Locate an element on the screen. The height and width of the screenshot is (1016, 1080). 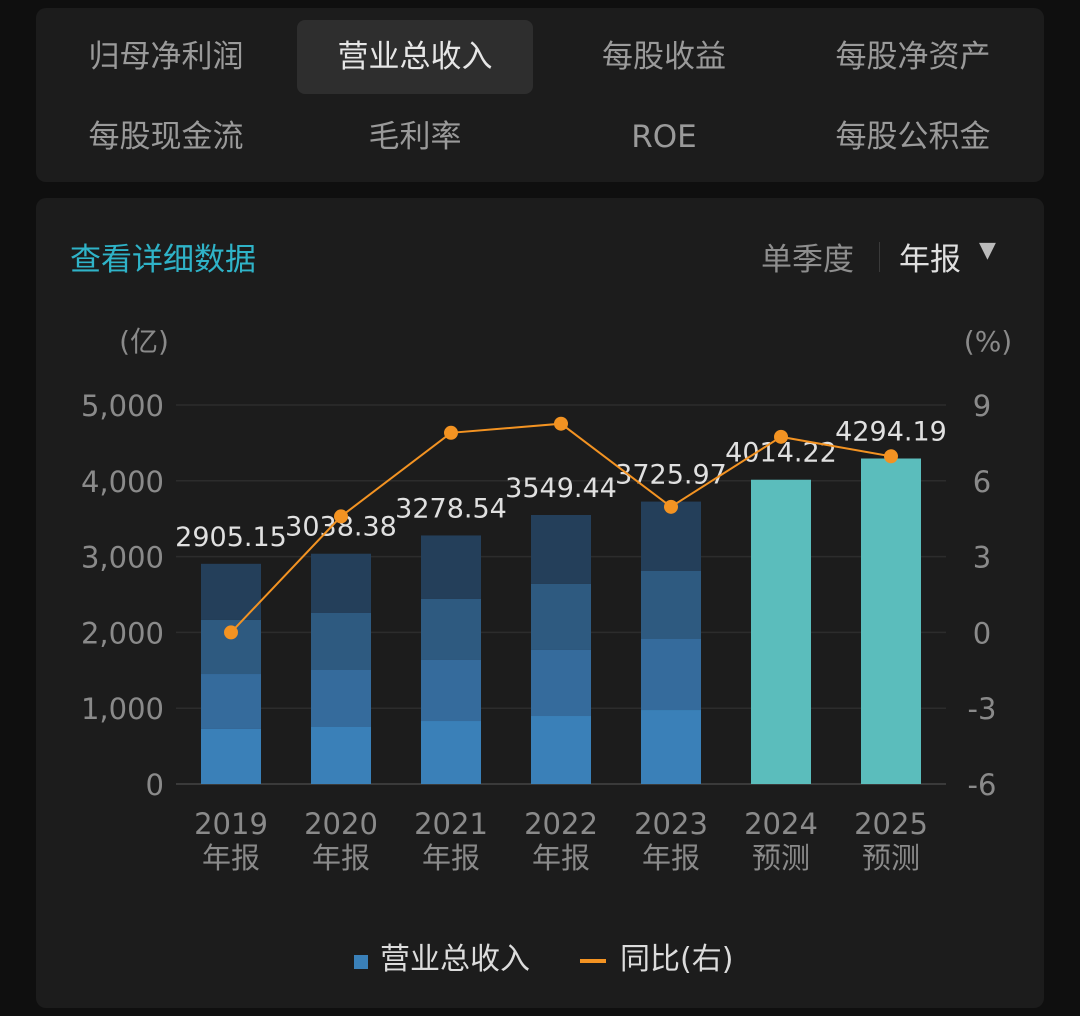
legend-label: 同比(右) is located at coordinates (677, 959).